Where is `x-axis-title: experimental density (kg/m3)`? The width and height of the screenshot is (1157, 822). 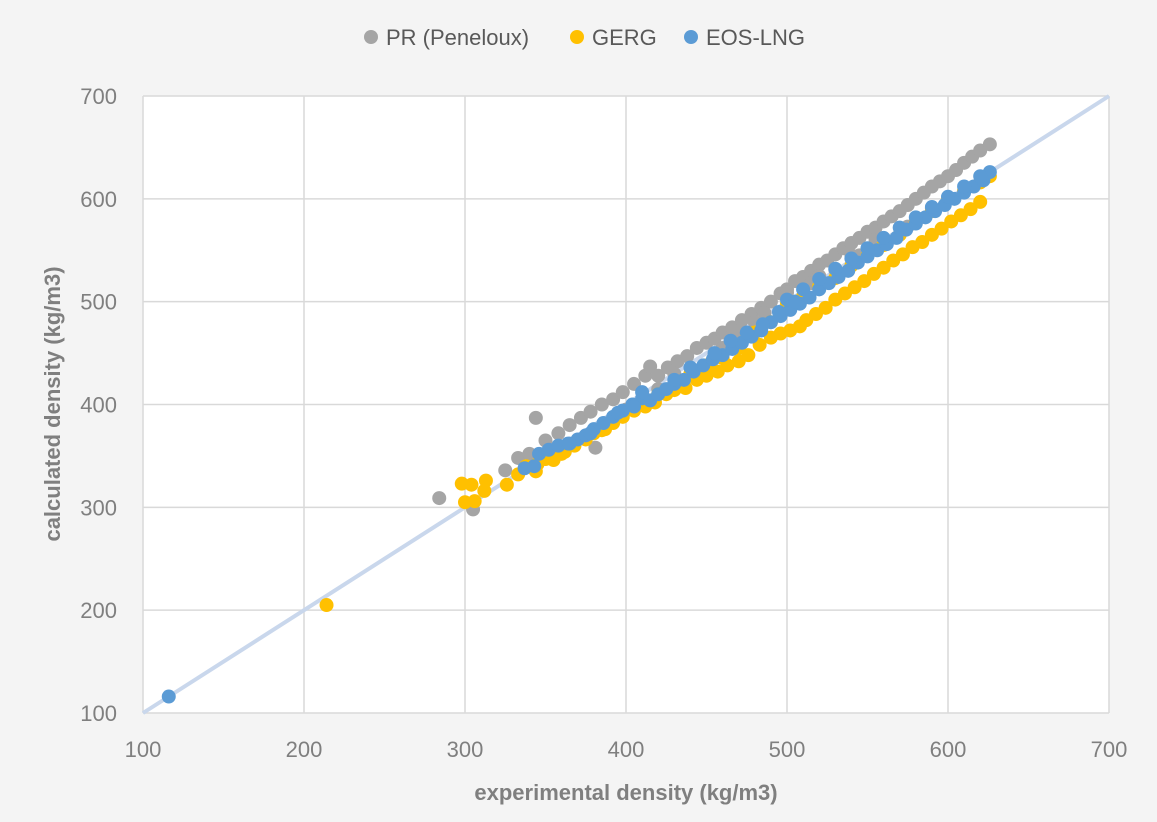 x-axis-title: experimental density (kg/m3) is located at coordinates (625, 792).